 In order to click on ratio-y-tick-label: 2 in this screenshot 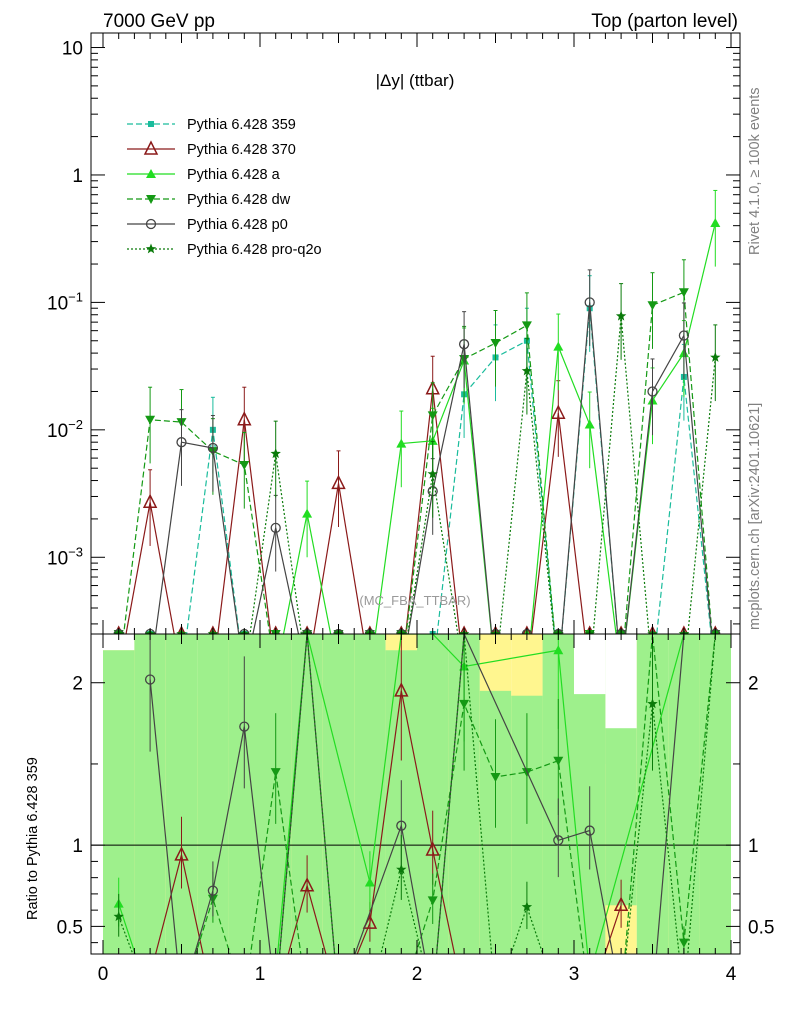, I will do `click(77, 684)`.